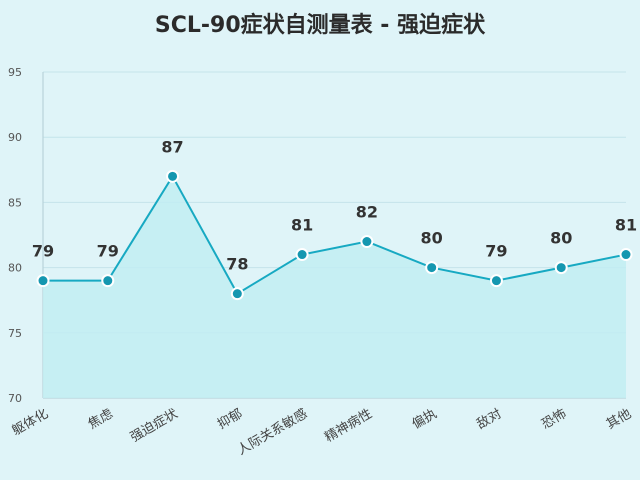 The image size is (640, 480). I want to click on x-tick-label: 恐怖, so click(554, 419).